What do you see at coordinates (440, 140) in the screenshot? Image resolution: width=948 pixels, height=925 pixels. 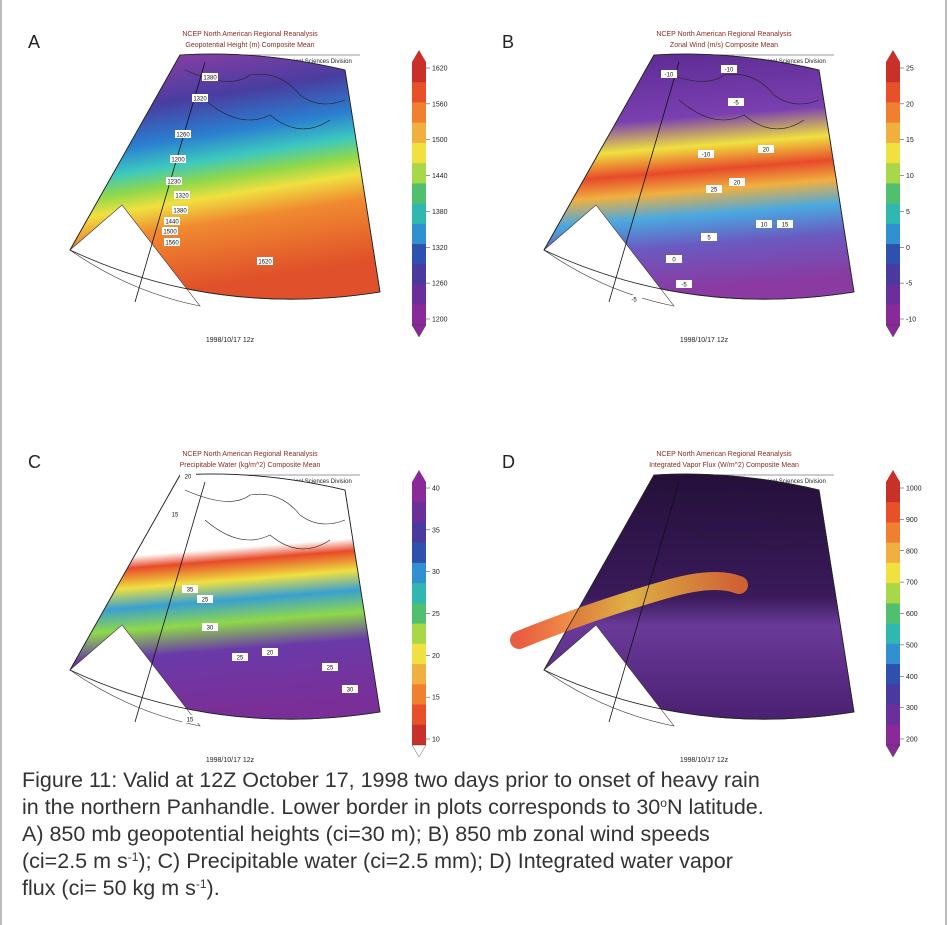 I see `colorbar-label: 1500` at bounding box center [440, 140].